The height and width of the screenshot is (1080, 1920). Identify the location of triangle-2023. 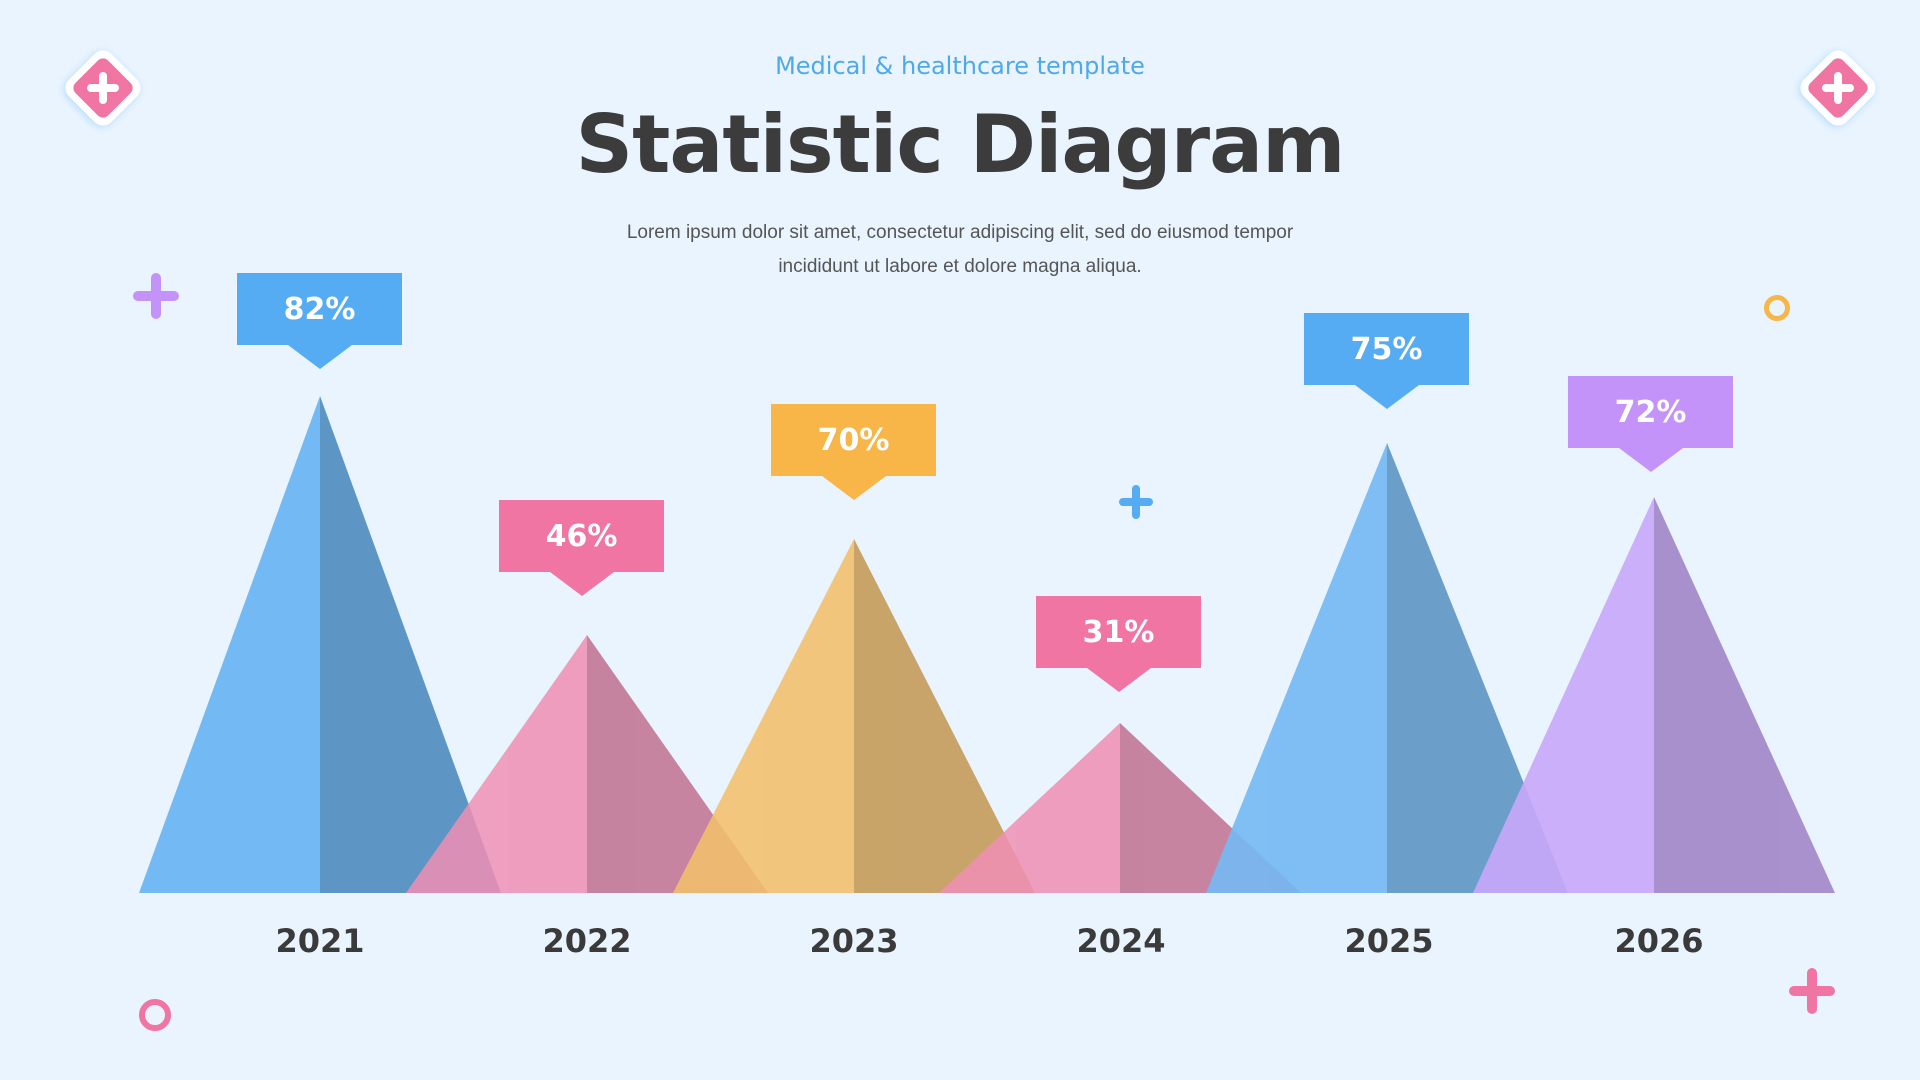
(854, 716).